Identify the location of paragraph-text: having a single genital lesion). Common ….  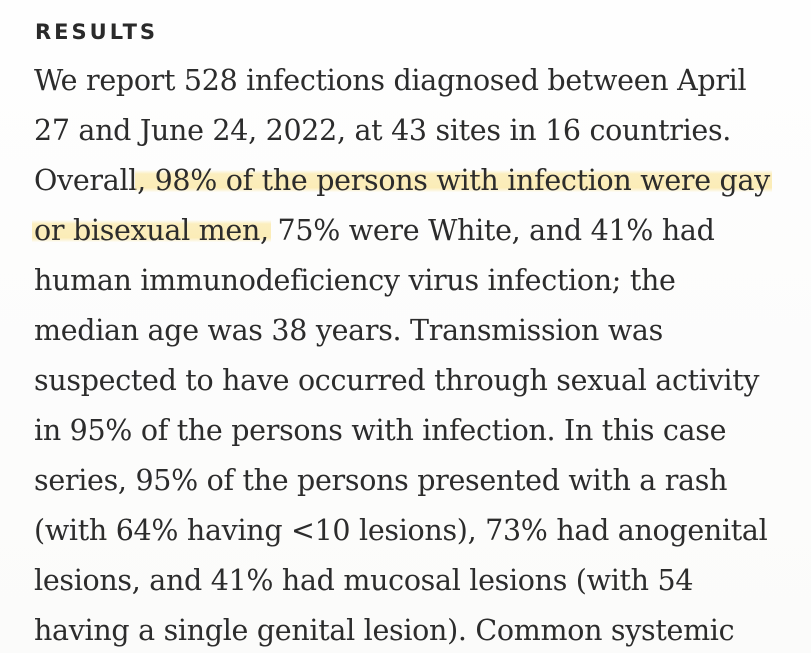
(384, 630).